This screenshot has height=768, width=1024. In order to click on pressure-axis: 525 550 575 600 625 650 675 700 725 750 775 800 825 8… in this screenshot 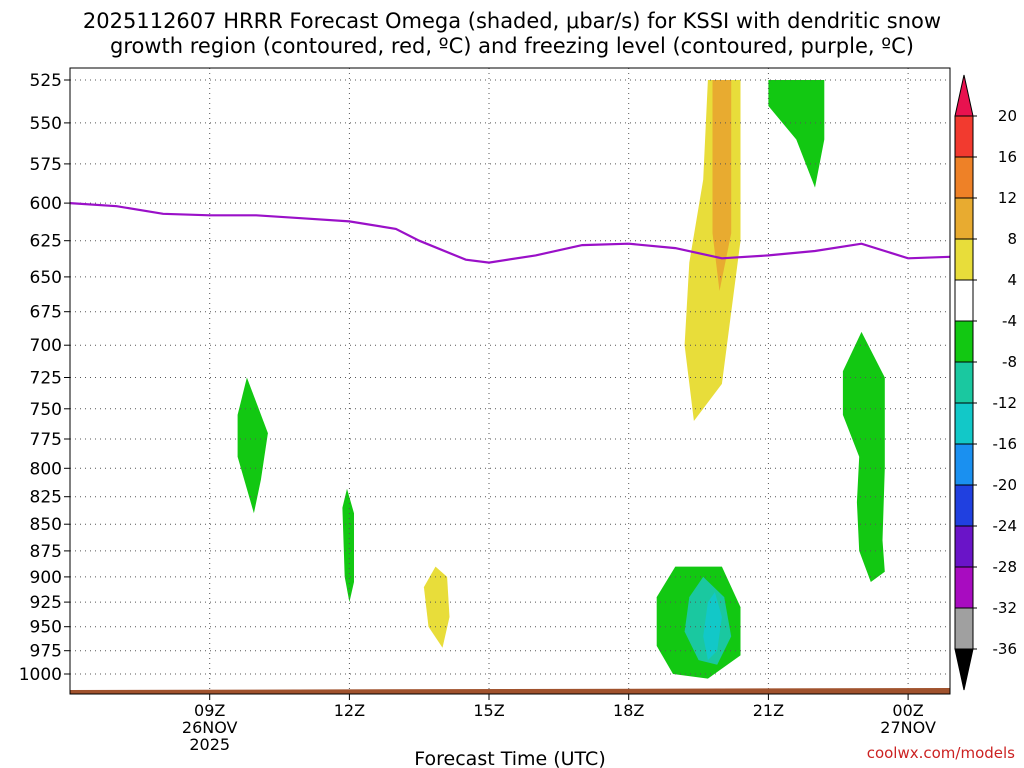, I will do `click(44, 378)`.